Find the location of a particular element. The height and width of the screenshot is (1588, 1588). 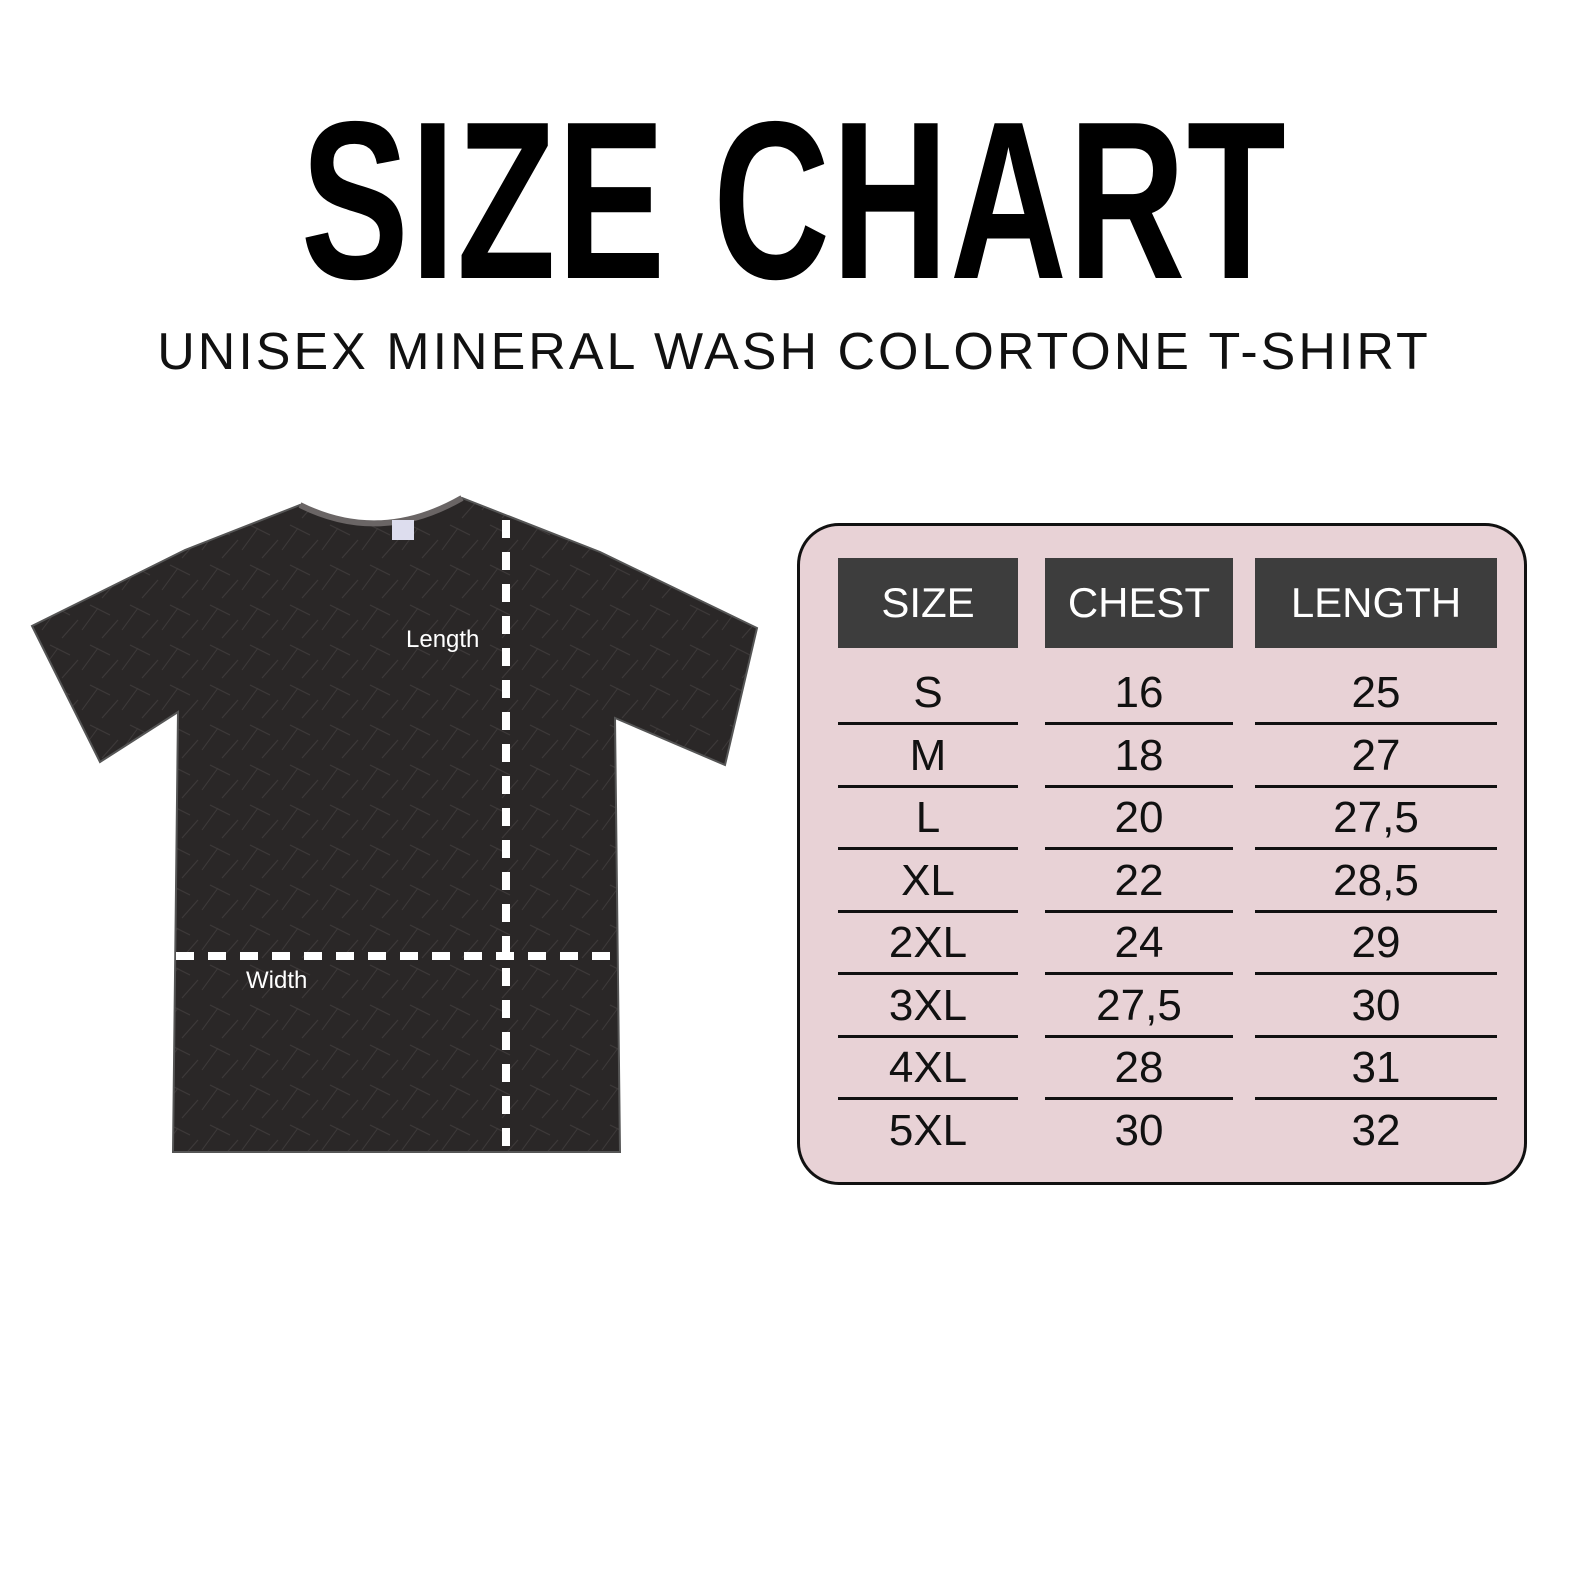

tshirt-collar is located at coordinates (381, 511).